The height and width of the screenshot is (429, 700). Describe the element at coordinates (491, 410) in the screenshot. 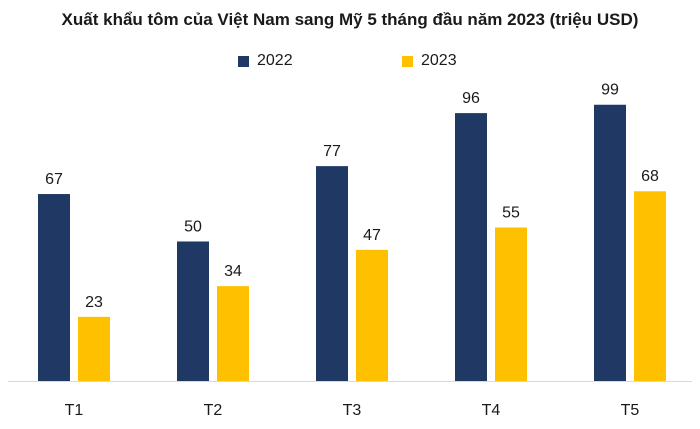

I see `x-tick-label-T4: T4` at that location.